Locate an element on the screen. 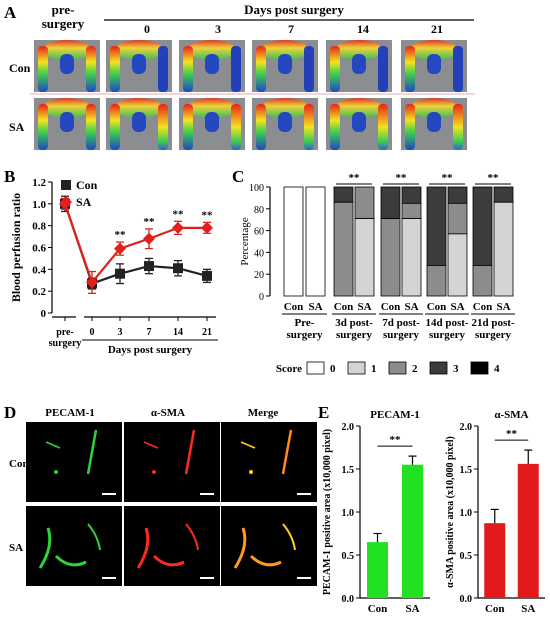 This screenshot has height=619, width=550. day-label-0: 0 is located at coordinates (147, 29).